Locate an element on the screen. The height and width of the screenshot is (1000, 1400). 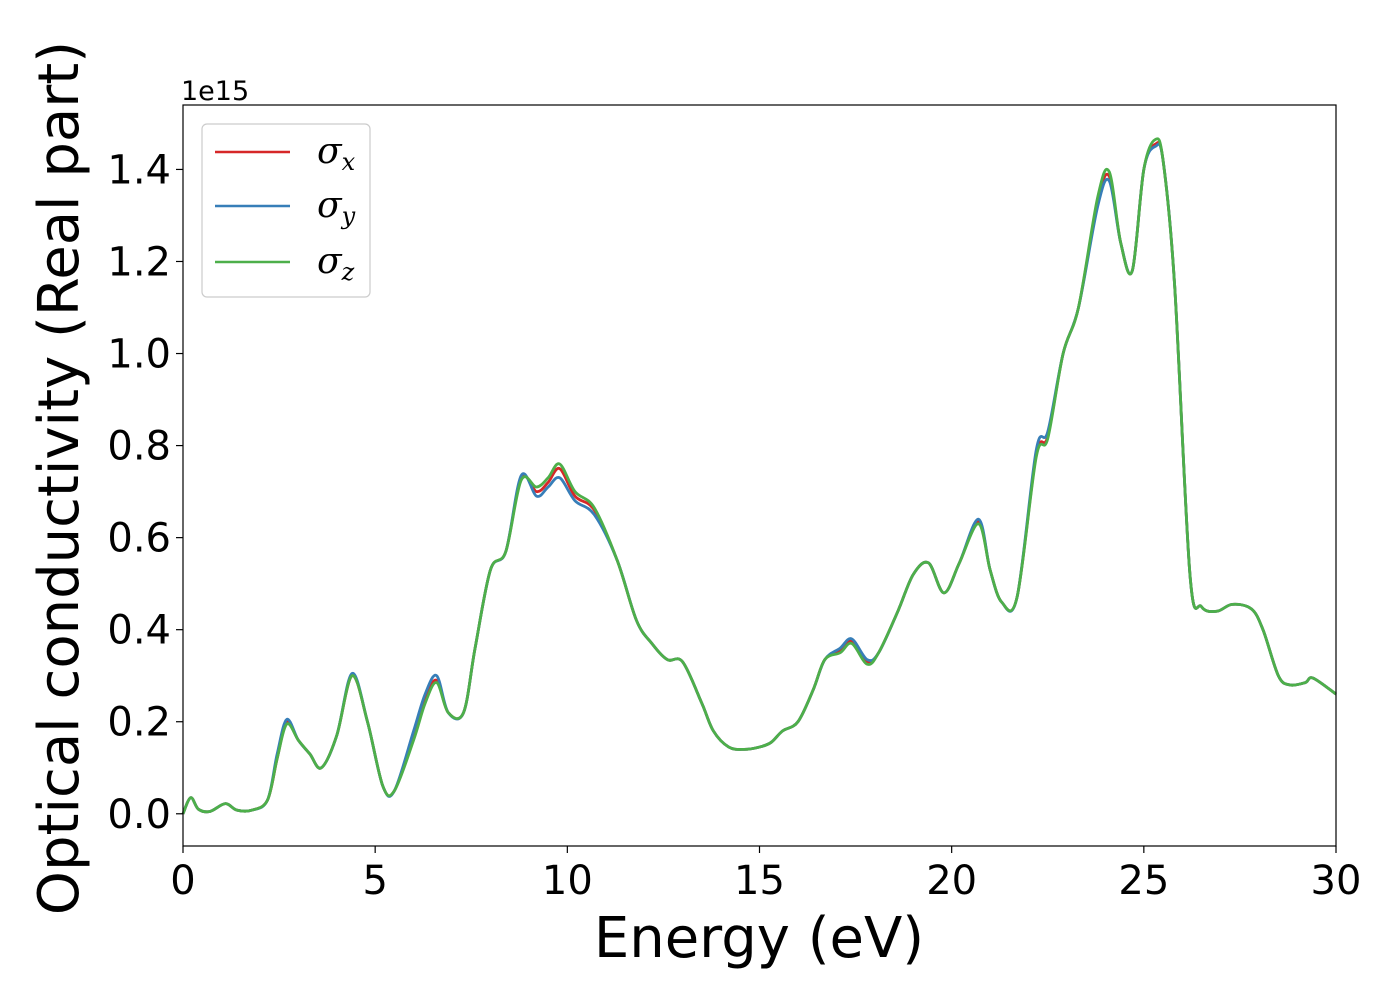
x-tick-label: 30 is located at coordinates (1336, 881).